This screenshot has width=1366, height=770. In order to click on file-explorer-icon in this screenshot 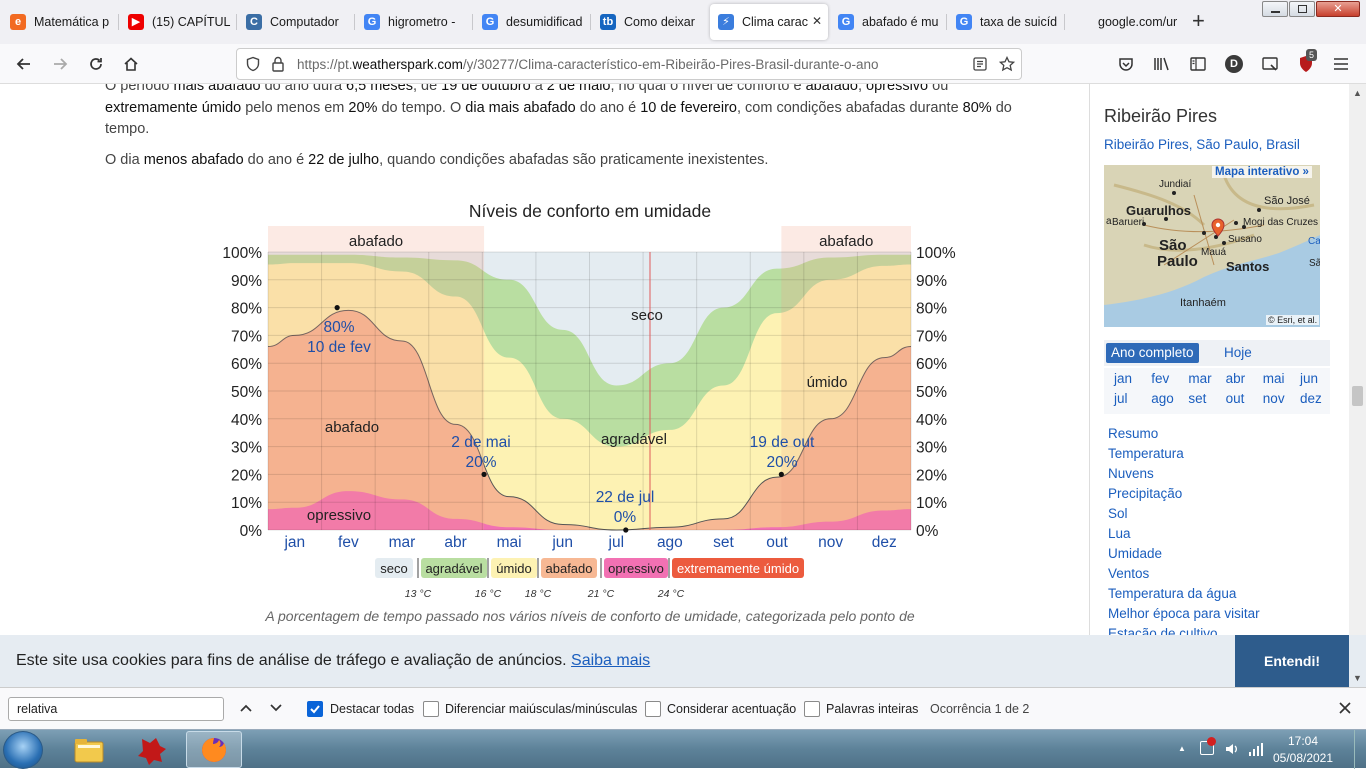, I will do `click(89, 750)`.